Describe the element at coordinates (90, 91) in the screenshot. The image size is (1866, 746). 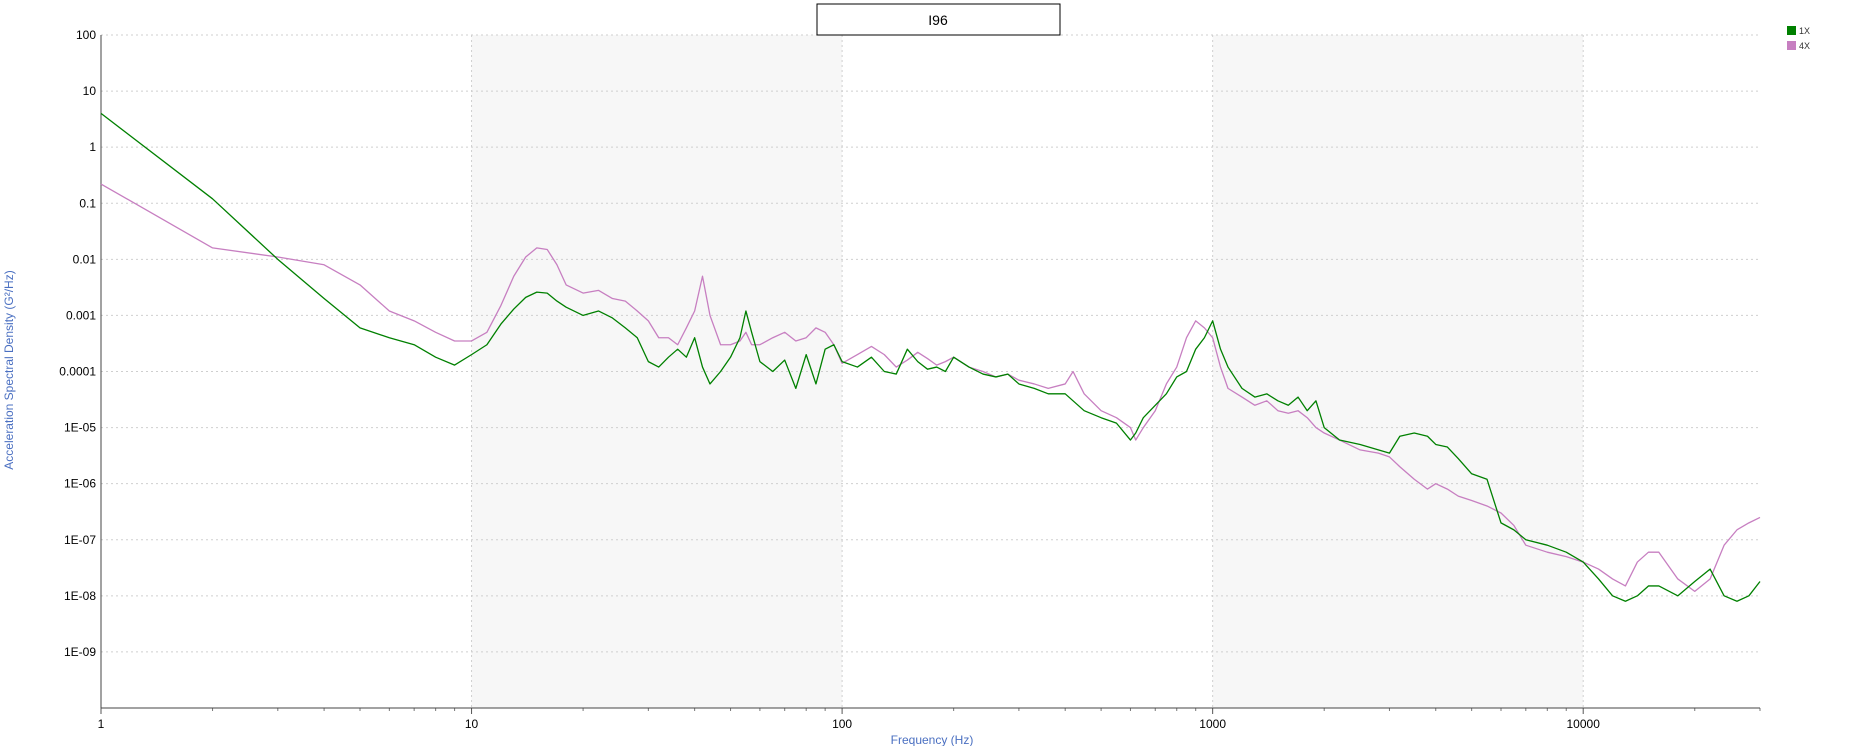
I see `y-tick-label: 10` at that location.